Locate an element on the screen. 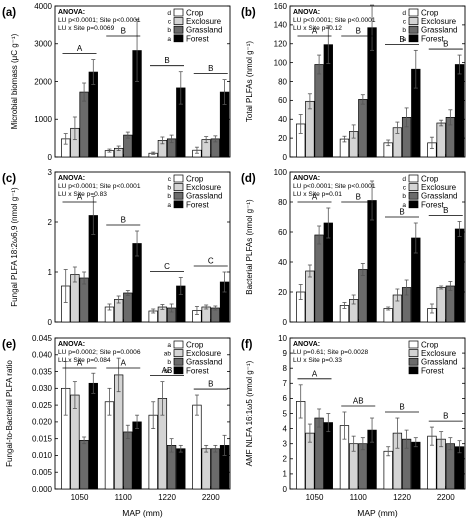  legend-sig-letter: a is located at coordinates (169, 345).